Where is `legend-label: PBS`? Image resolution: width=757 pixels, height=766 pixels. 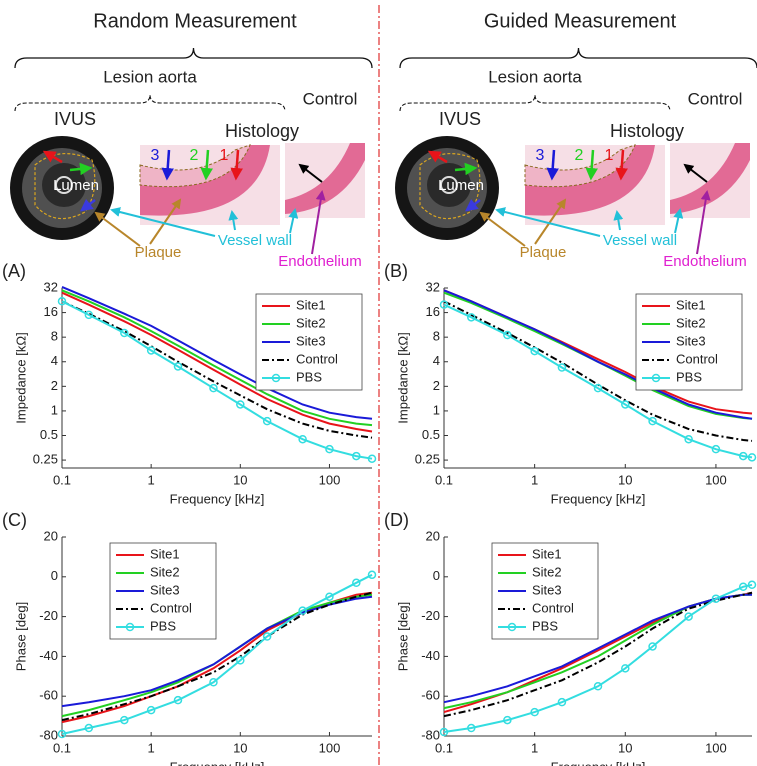 legend-label: PBS is located at coordinates (545, 625).